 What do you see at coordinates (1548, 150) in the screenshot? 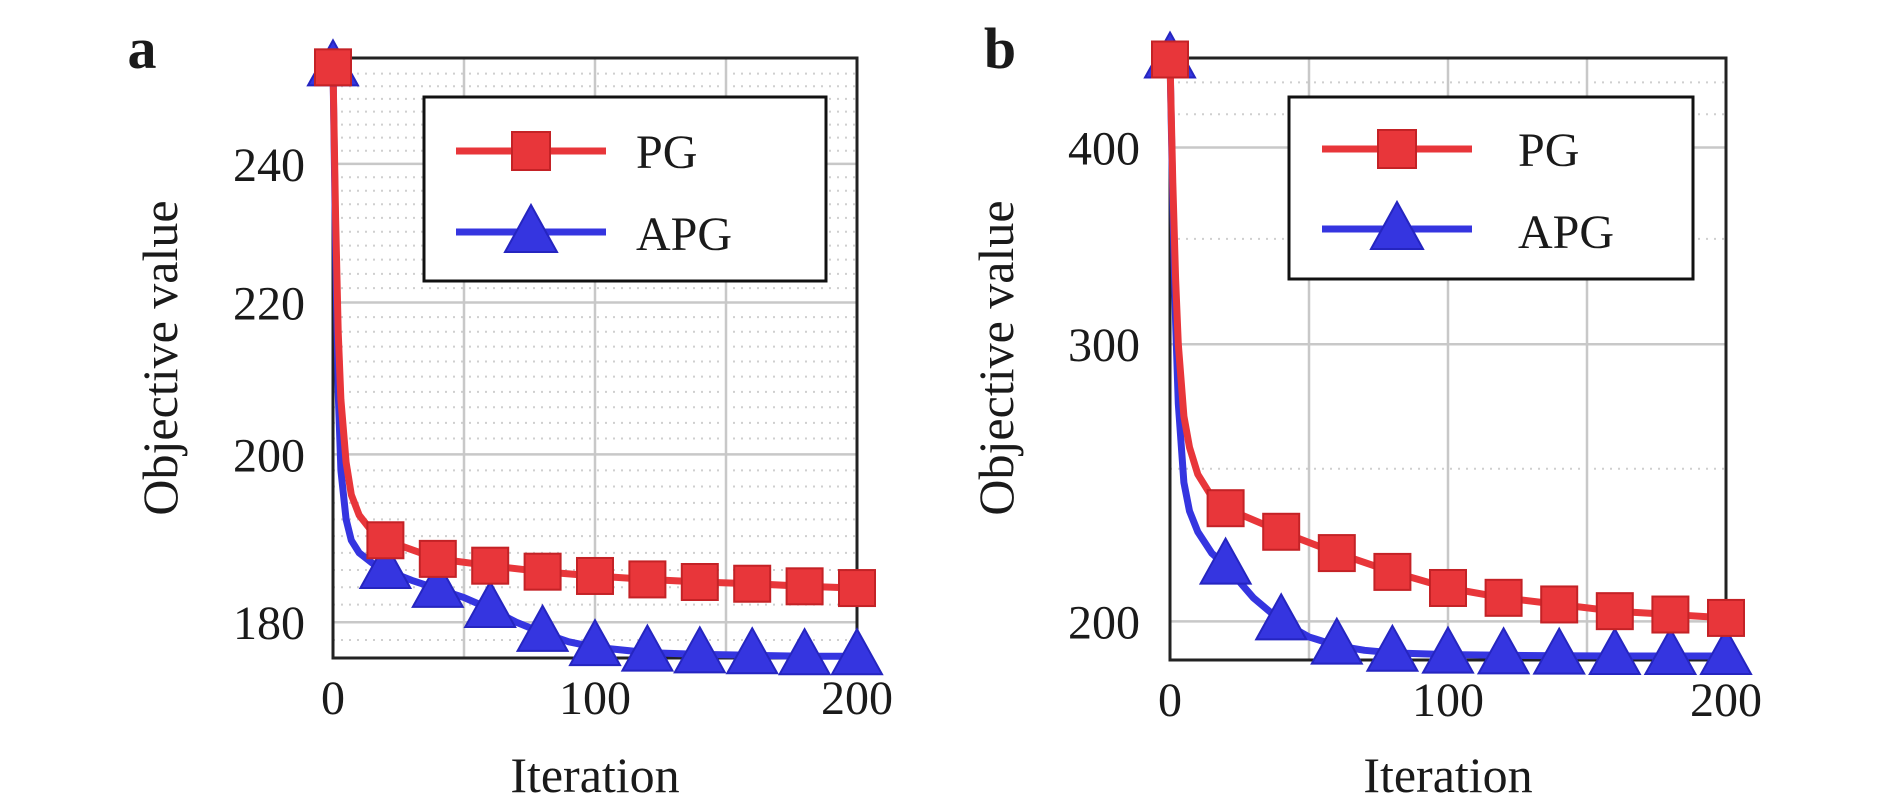
I see `legend-label-pg-b: PG` at bounding box center [1548, 150].